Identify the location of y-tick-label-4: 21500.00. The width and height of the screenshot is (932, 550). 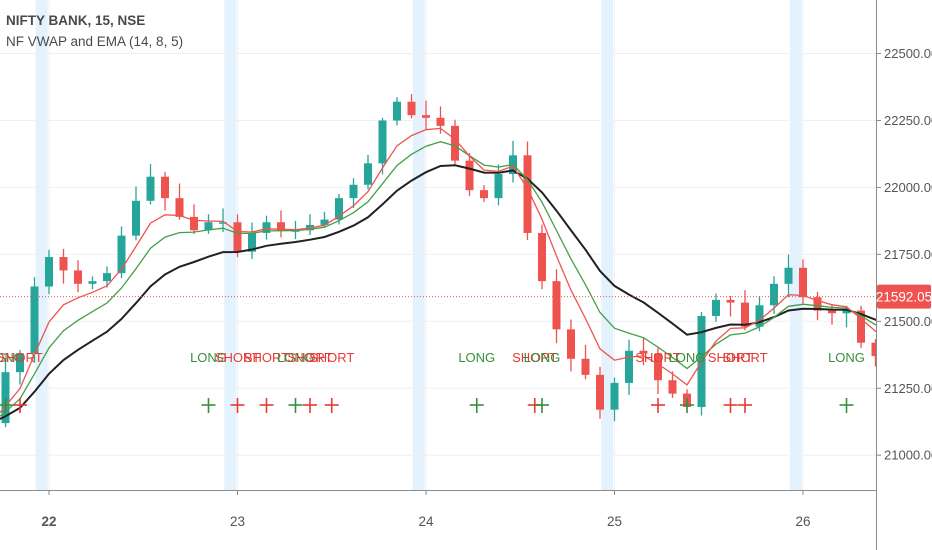
(908, 321).